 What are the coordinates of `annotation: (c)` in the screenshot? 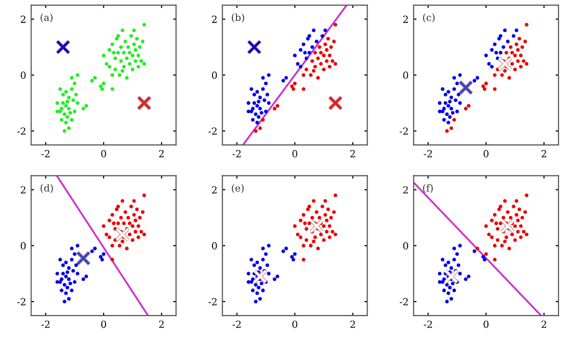 It's located at (429, 18).